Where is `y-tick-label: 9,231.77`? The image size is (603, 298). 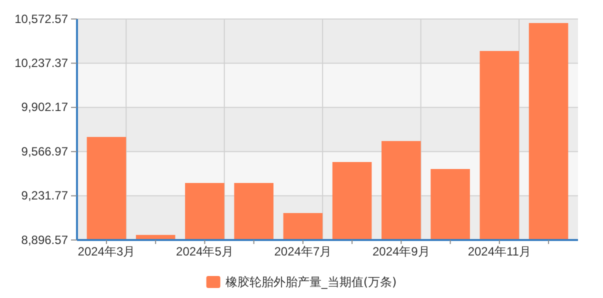 y-tick-label: 9,231.77 is located at coordinates (44, 195).